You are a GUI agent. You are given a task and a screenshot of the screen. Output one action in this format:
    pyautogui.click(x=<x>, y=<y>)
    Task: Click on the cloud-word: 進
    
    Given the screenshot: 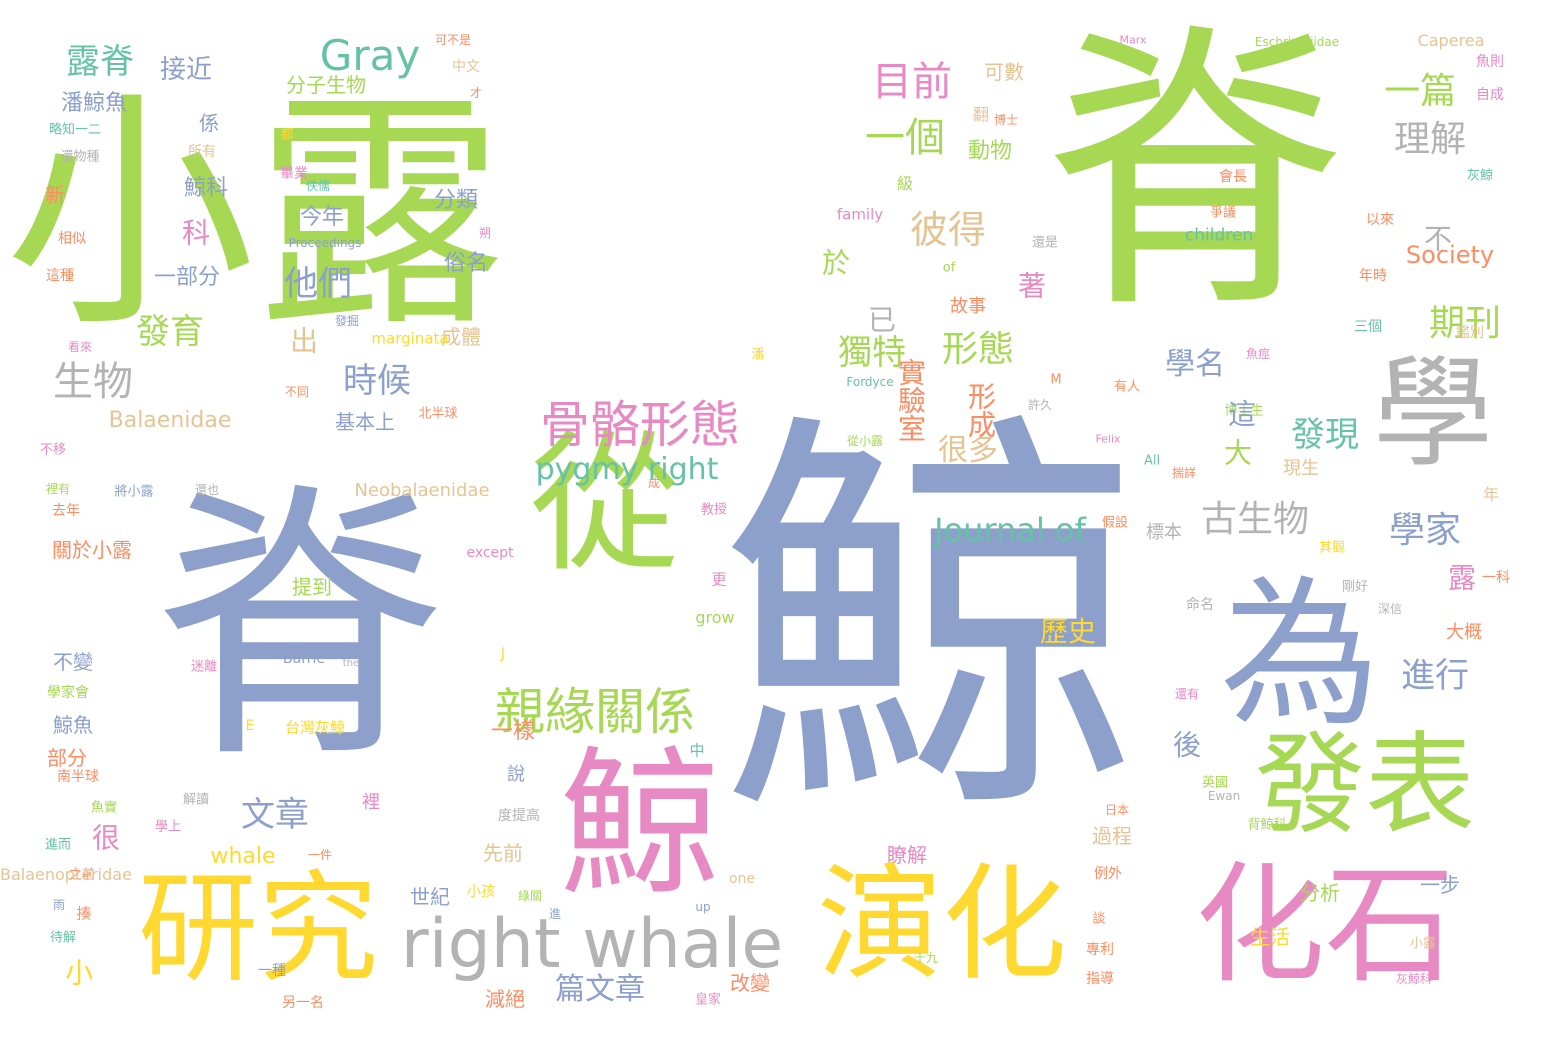 What is the action you would take?
    pyautogui.click(x=555, y=914)
    